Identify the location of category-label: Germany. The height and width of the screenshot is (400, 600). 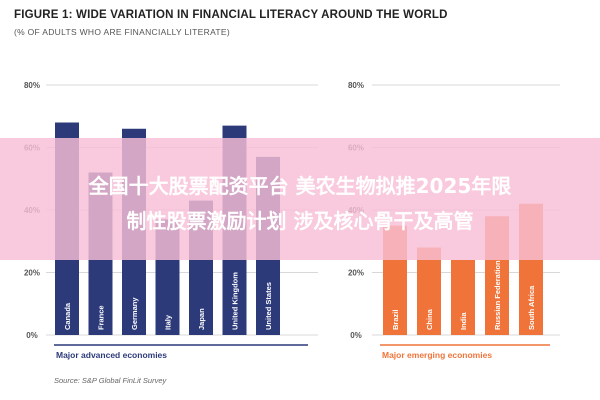
(134, 313).